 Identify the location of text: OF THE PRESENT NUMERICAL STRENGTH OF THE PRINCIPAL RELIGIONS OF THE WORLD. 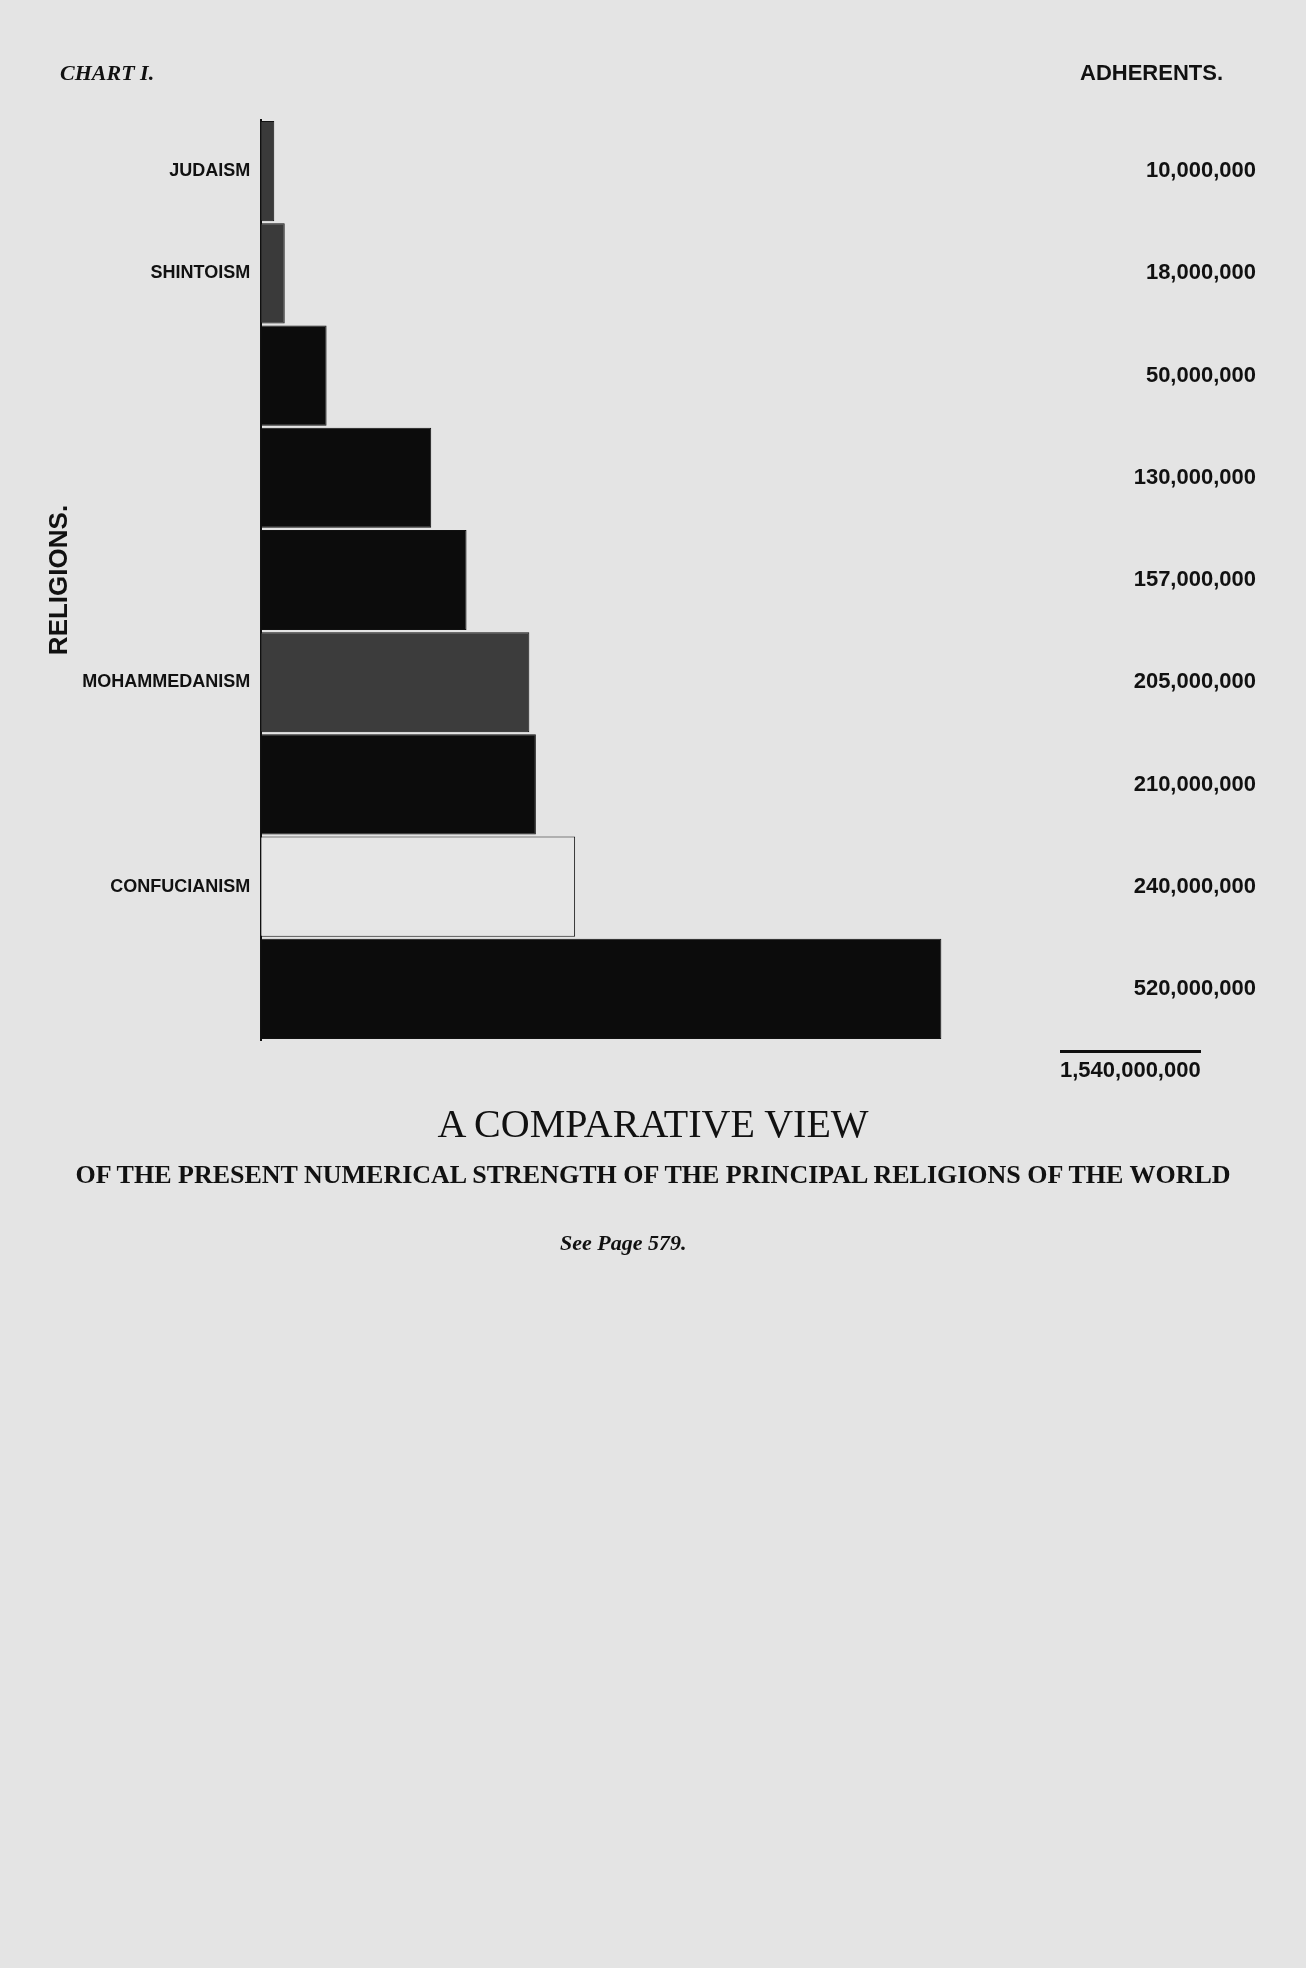
(653, 1175).